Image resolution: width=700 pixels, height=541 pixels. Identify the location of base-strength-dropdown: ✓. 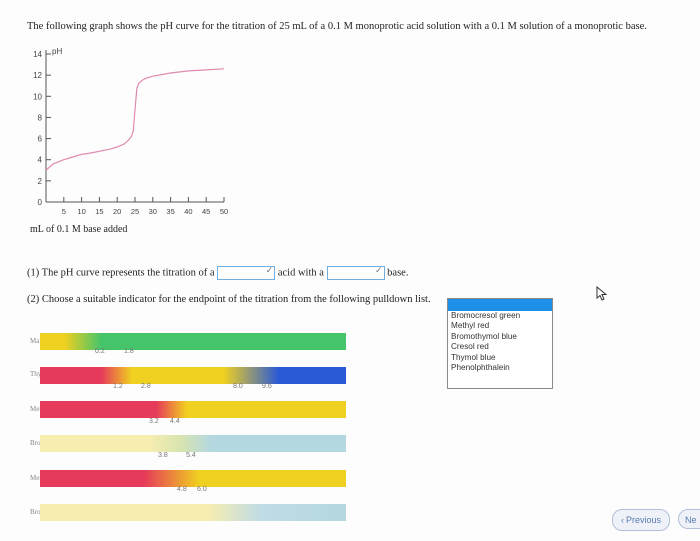
(355, 273).